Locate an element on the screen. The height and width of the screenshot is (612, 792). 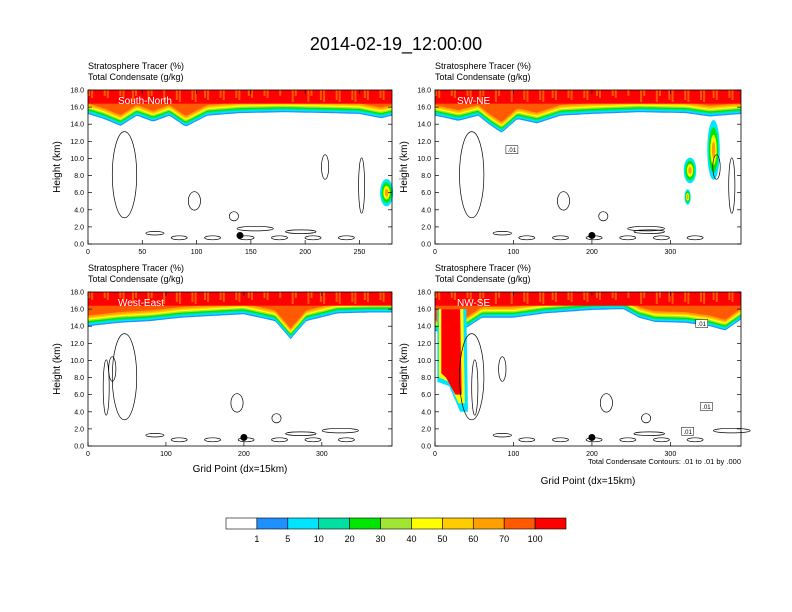
y-tick-label: 18.0 is located at coordinates (77, 91).